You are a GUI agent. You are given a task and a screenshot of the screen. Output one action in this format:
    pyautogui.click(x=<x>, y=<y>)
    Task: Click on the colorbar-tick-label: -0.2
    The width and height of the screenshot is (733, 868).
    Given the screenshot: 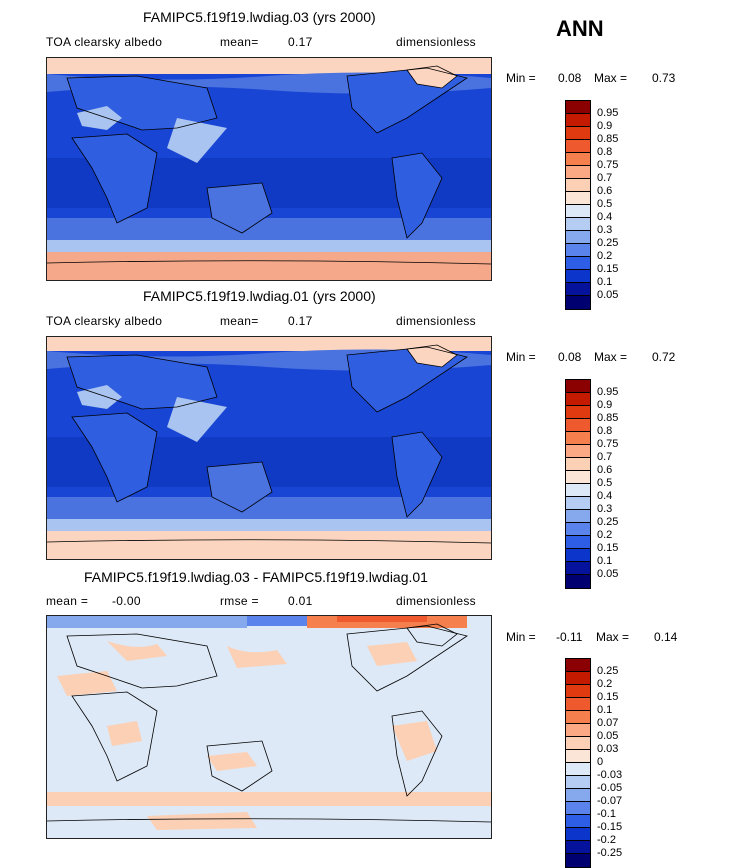 What is the action you would take?
    pyautogui.click(x=606, y=840)
    